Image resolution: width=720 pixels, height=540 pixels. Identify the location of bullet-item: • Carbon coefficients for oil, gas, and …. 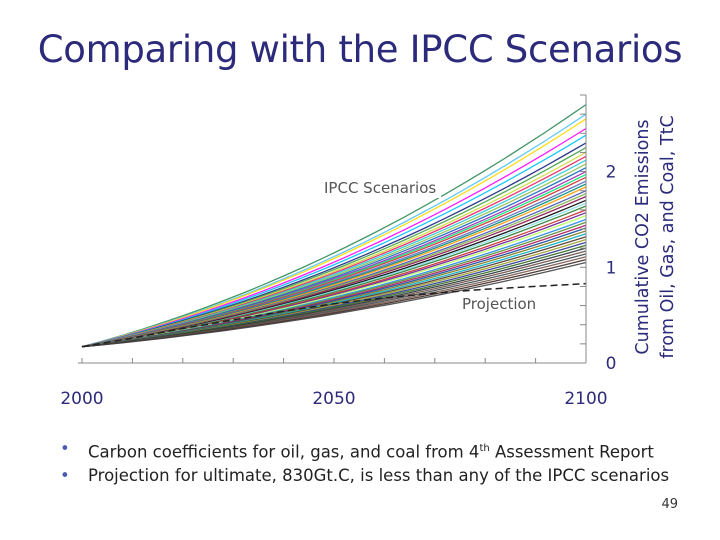
(363, 450).